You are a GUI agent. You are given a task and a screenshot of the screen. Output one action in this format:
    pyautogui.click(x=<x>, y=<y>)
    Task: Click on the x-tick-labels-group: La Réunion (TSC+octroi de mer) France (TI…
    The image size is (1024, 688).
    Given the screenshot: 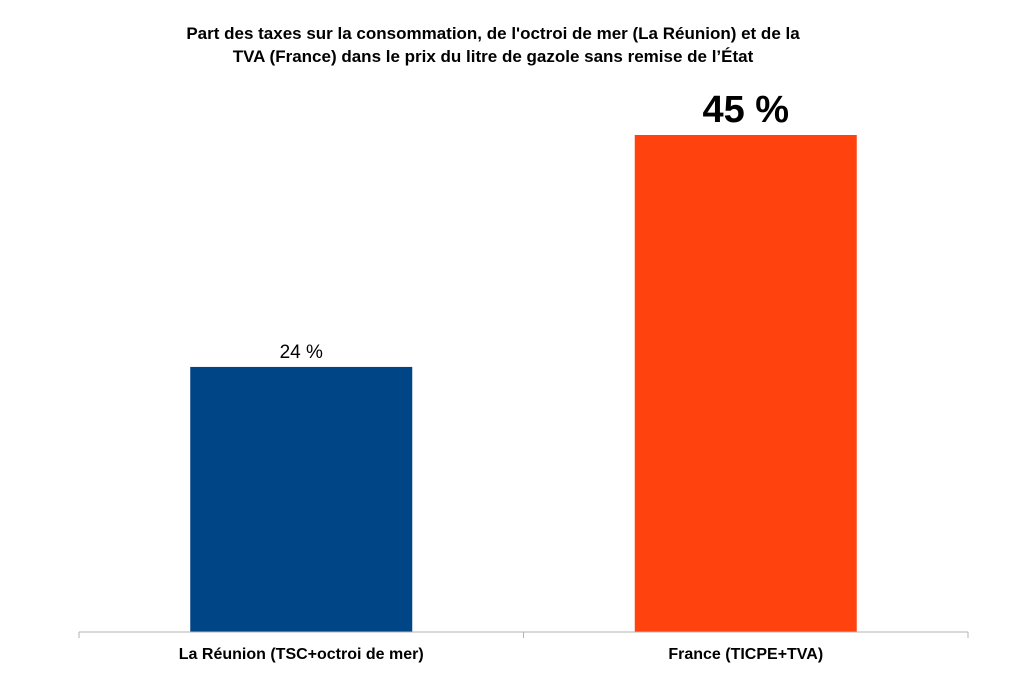 What is the action you would take?
    pyautogui.click(x=501, y=654)
    